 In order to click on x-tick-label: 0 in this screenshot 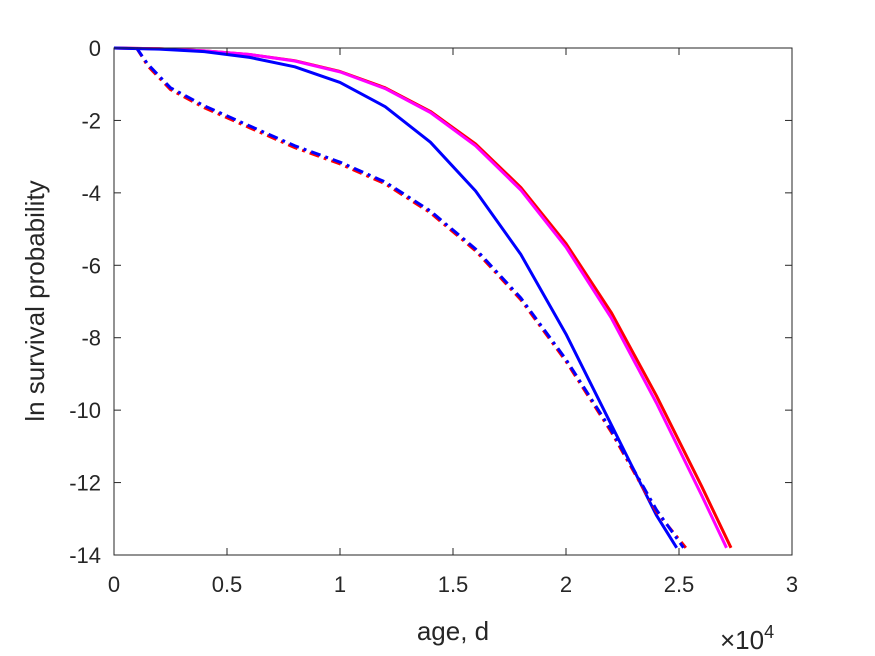, I will do `click(114, 584)`.